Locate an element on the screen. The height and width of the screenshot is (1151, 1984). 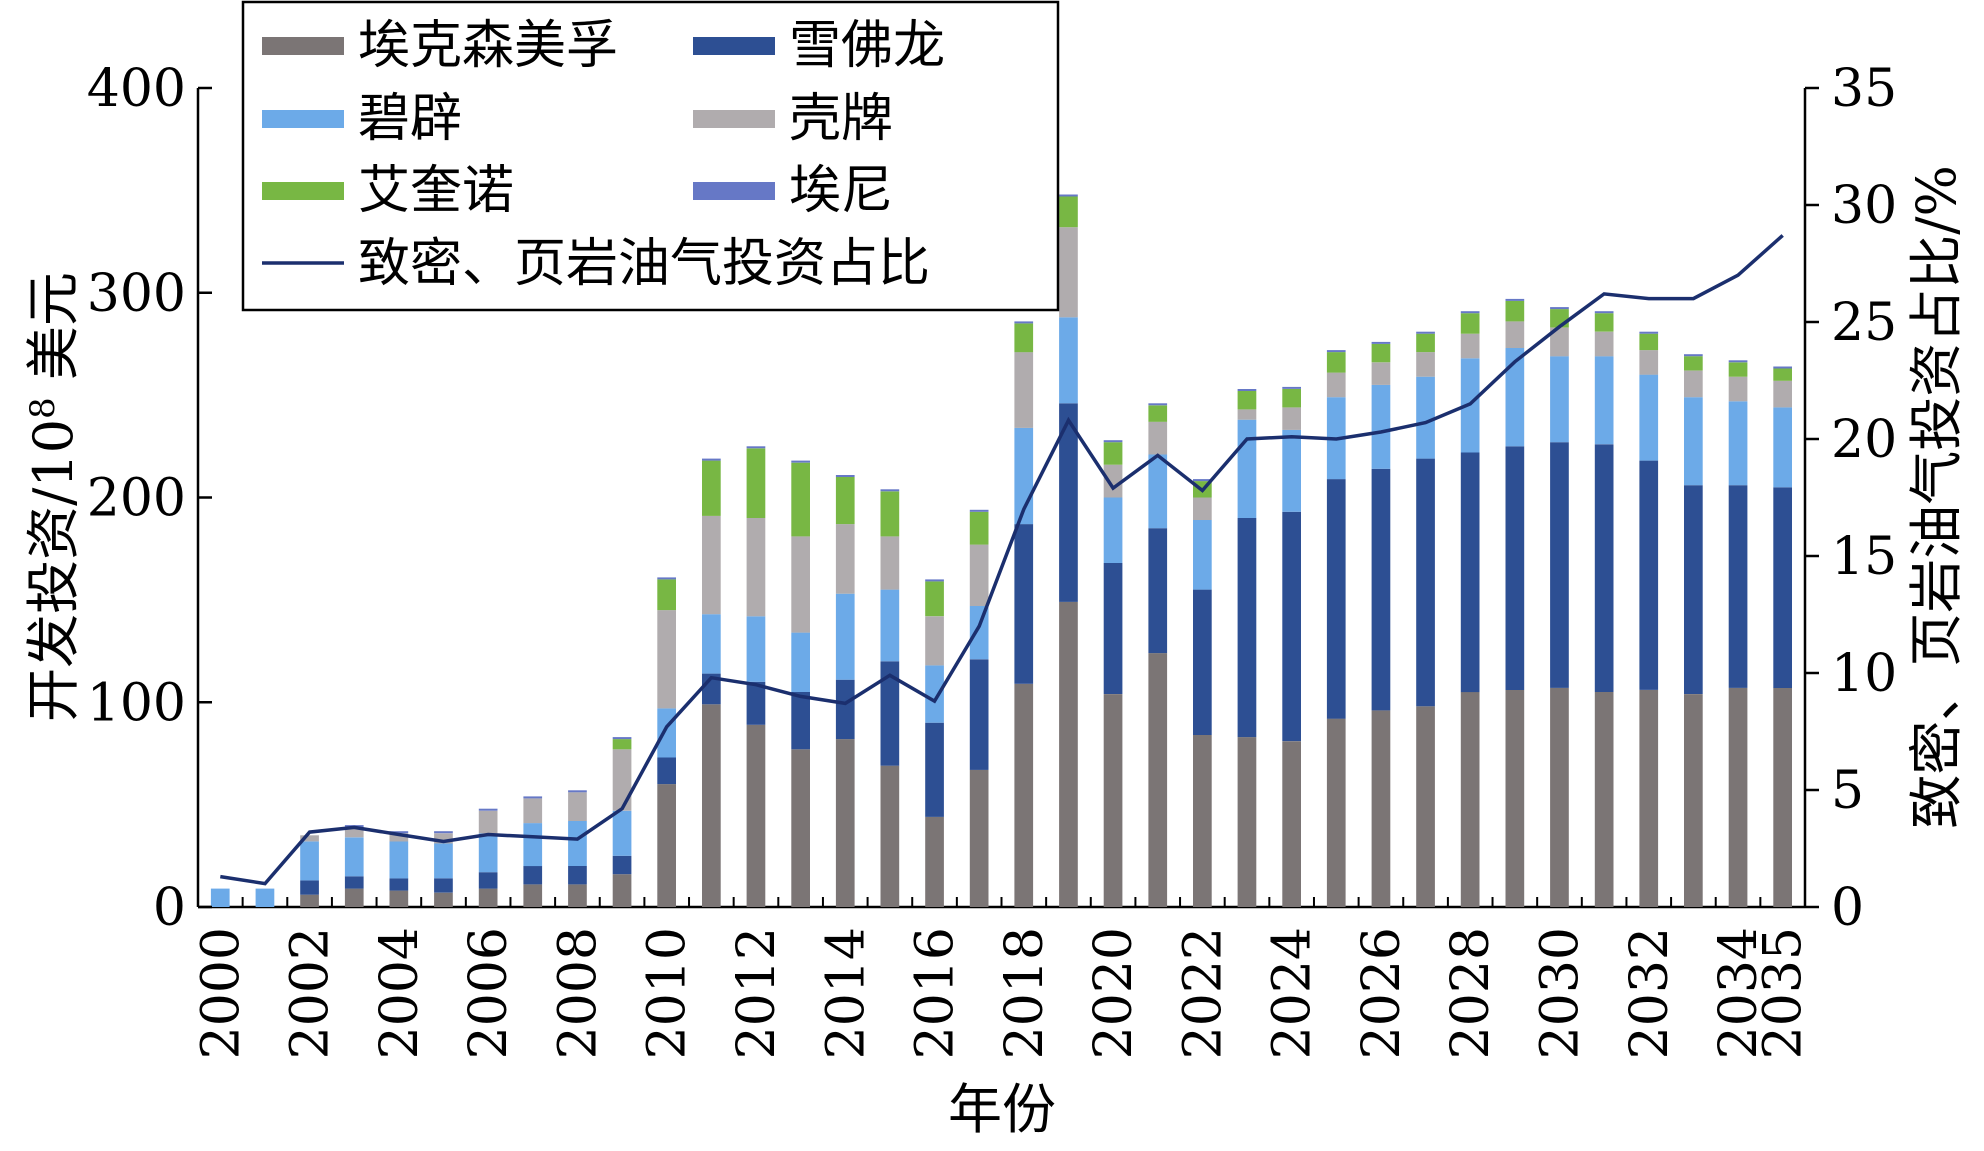
x-tick-label: 2002 is located at coordinates (311, 993).